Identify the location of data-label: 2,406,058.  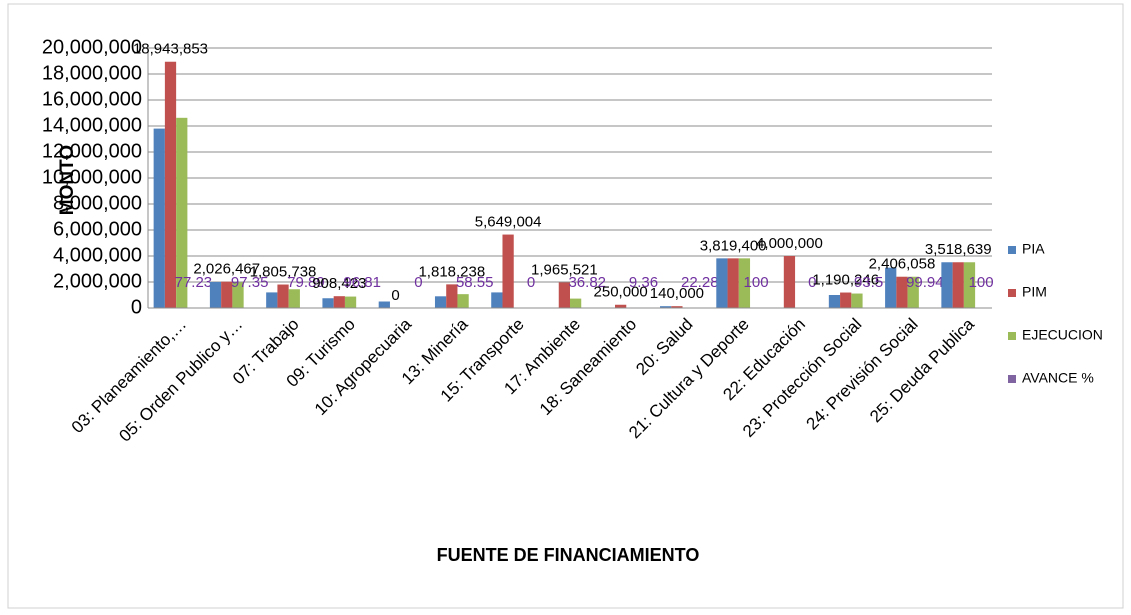
(902, 264).